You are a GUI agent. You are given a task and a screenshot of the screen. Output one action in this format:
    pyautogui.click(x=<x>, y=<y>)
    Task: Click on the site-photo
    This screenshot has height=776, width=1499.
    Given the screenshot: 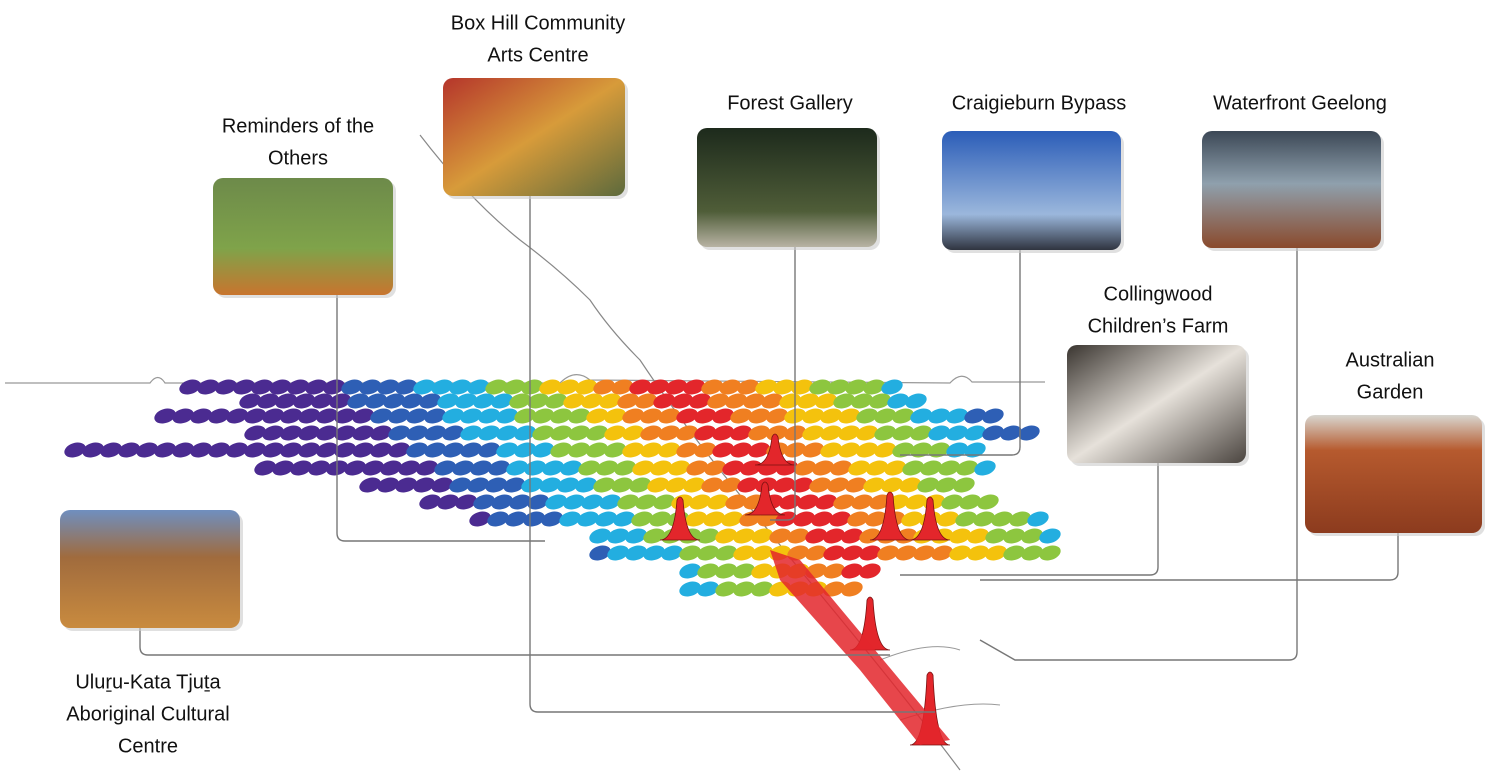 What is the action you would take?
    pyautogui.click(x=303, y=236)
    